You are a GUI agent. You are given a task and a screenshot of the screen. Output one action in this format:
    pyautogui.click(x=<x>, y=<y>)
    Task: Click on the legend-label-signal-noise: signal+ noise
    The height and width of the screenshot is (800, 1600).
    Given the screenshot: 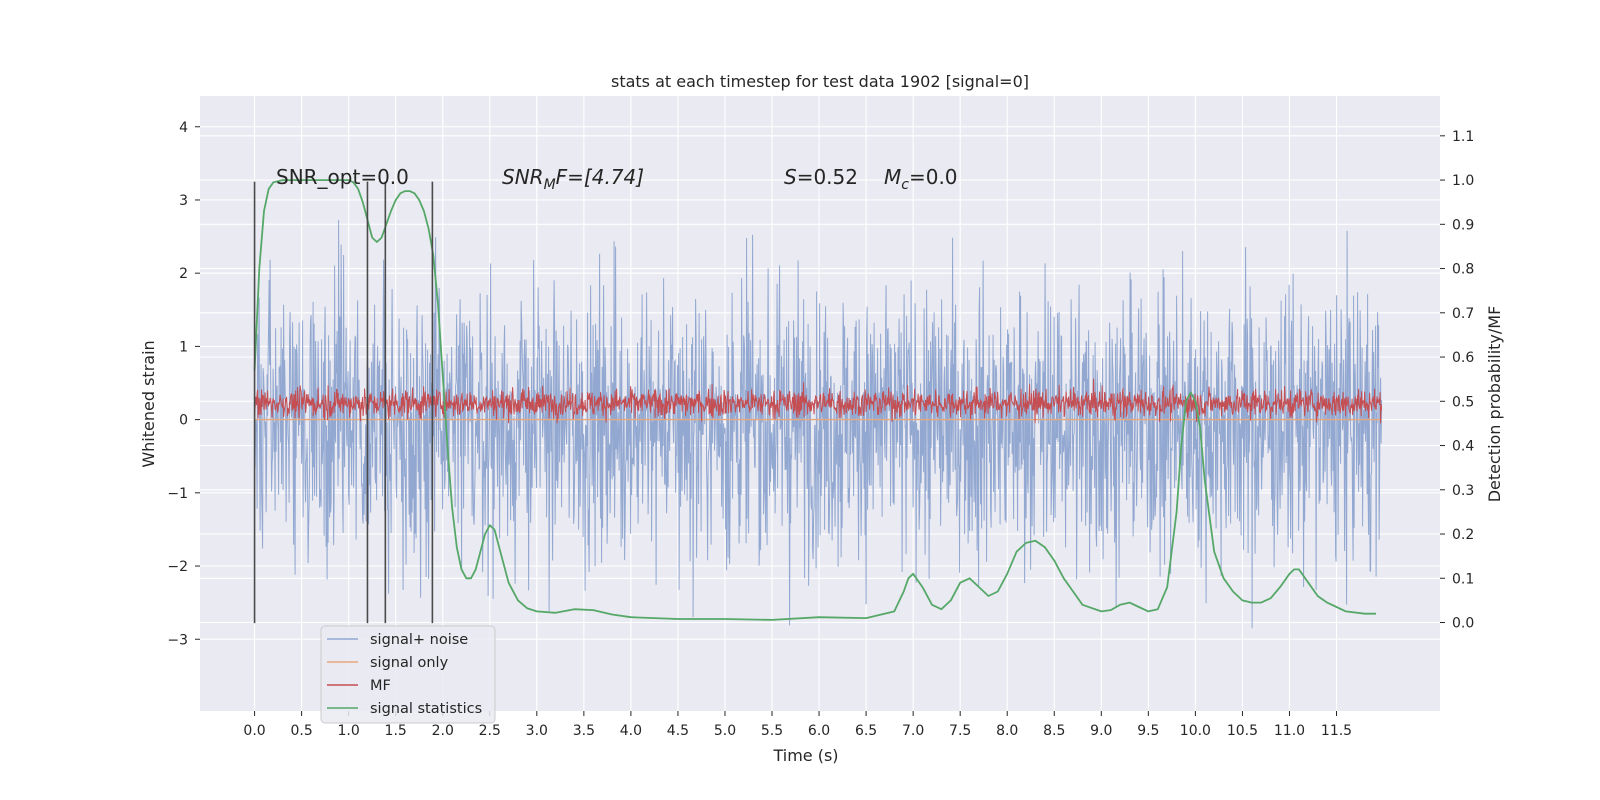 What is the action you would take?
    pyautogui.click(x=419, y=640)
    